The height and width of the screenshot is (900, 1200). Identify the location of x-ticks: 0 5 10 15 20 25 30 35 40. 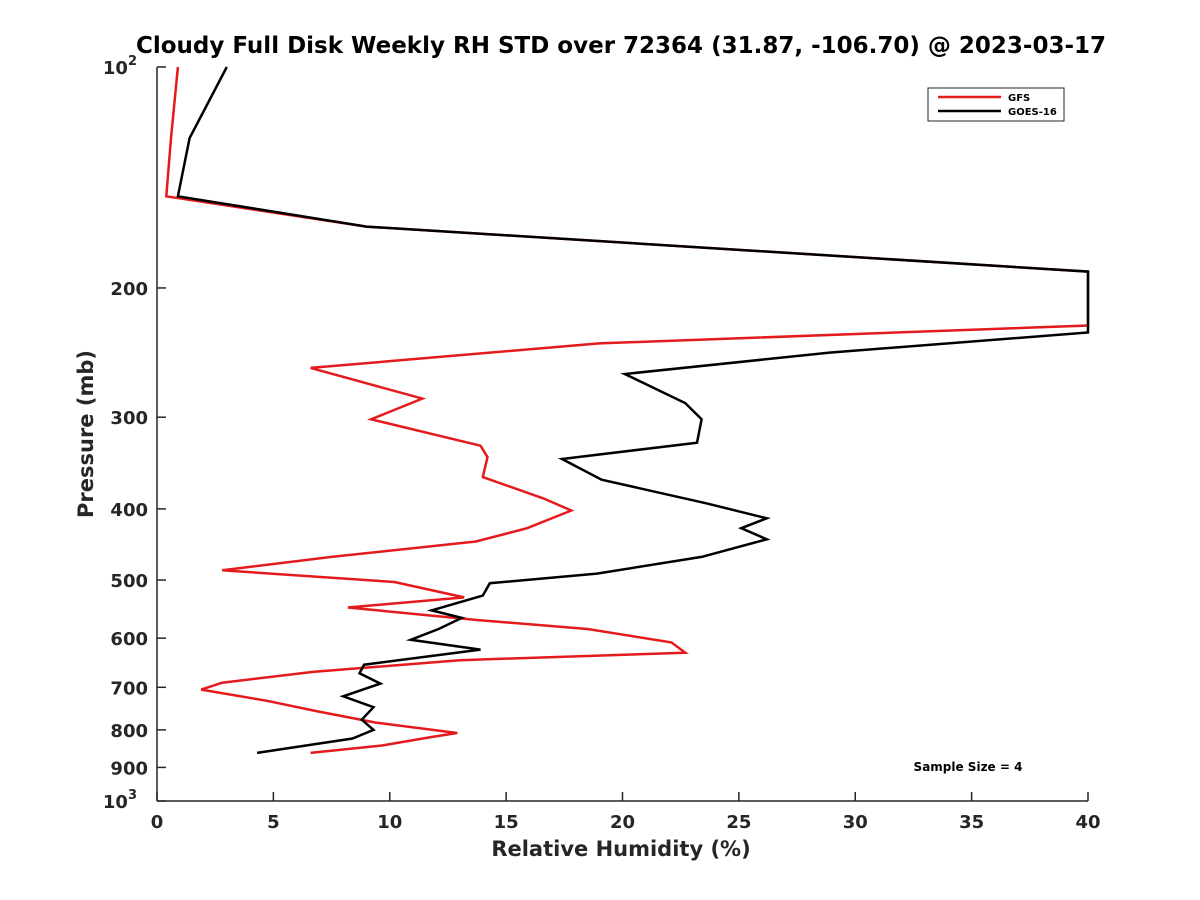
(626, 812).